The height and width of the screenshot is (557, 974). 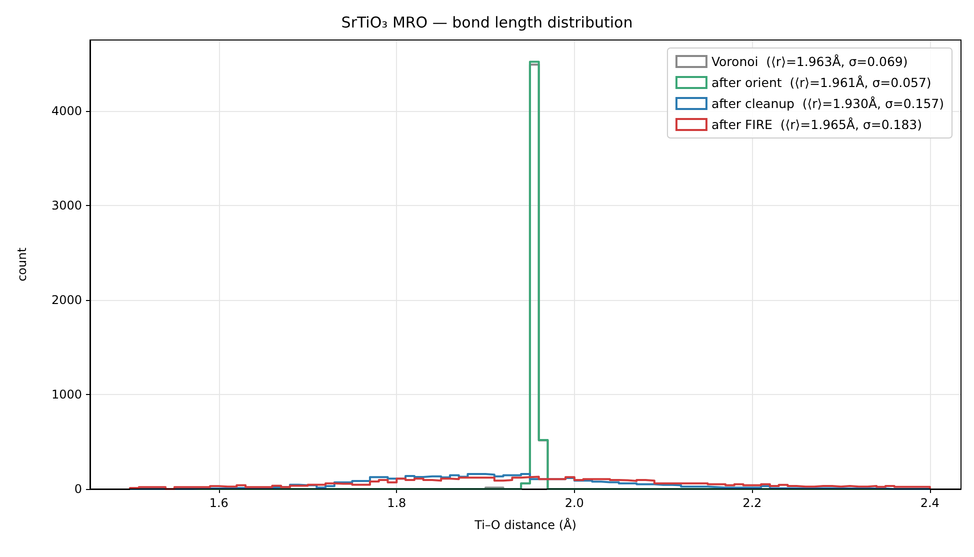 I want to click on y-tick-label: 1000, so click(x=66, y=394).